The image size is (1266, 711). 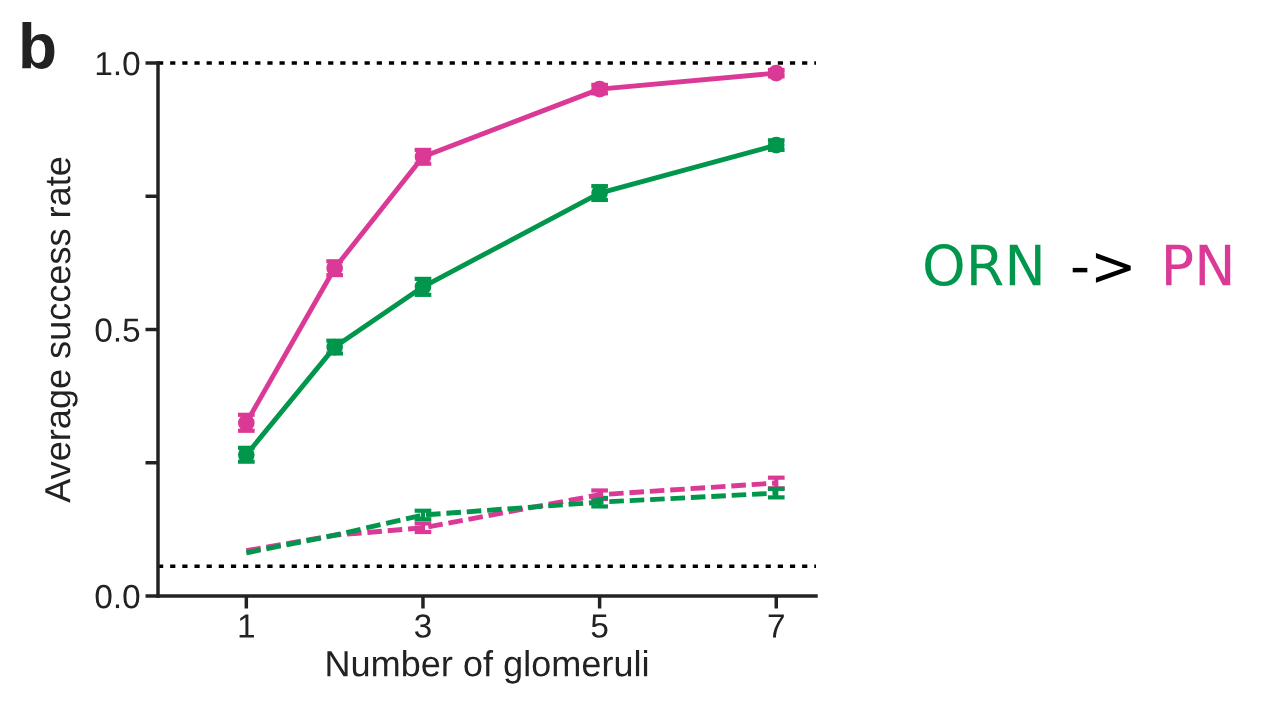 What do you see at coordinates (61, 330) in the screenshot?
I see `y-axis-title: Average success rate` at bounding box center [61, 330].